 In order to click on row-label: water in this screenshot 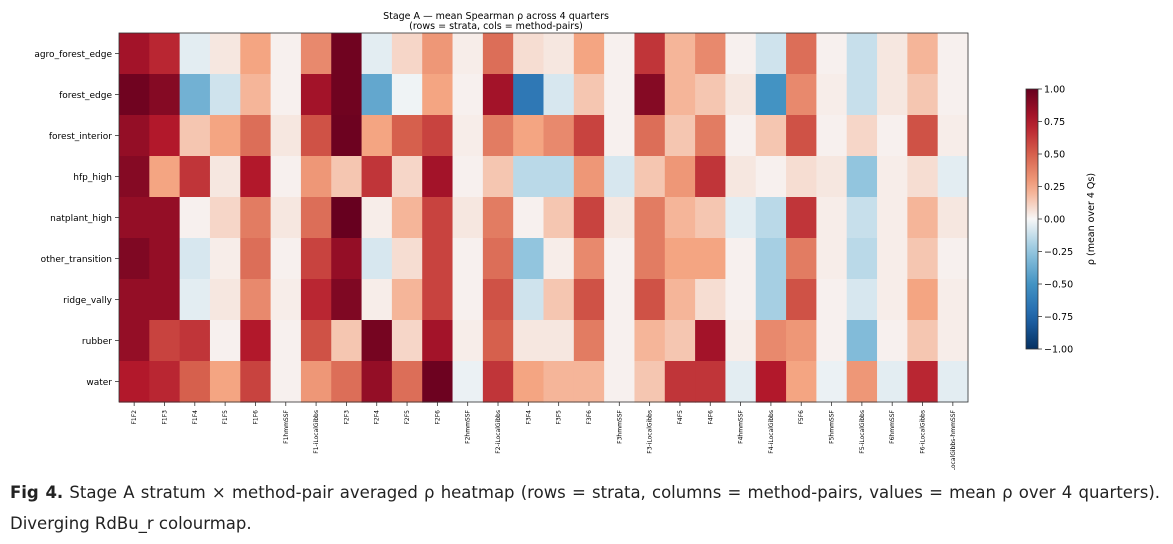, I will do `click(99, 383)`.